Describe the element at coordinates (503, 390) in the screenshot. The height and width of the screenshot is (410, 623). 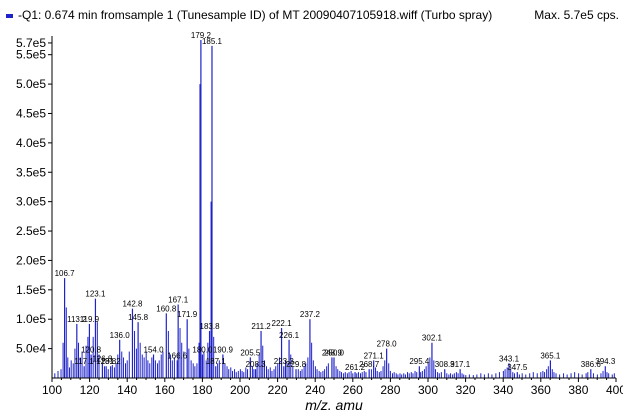
I see `x-tick-label: 340` at that location.